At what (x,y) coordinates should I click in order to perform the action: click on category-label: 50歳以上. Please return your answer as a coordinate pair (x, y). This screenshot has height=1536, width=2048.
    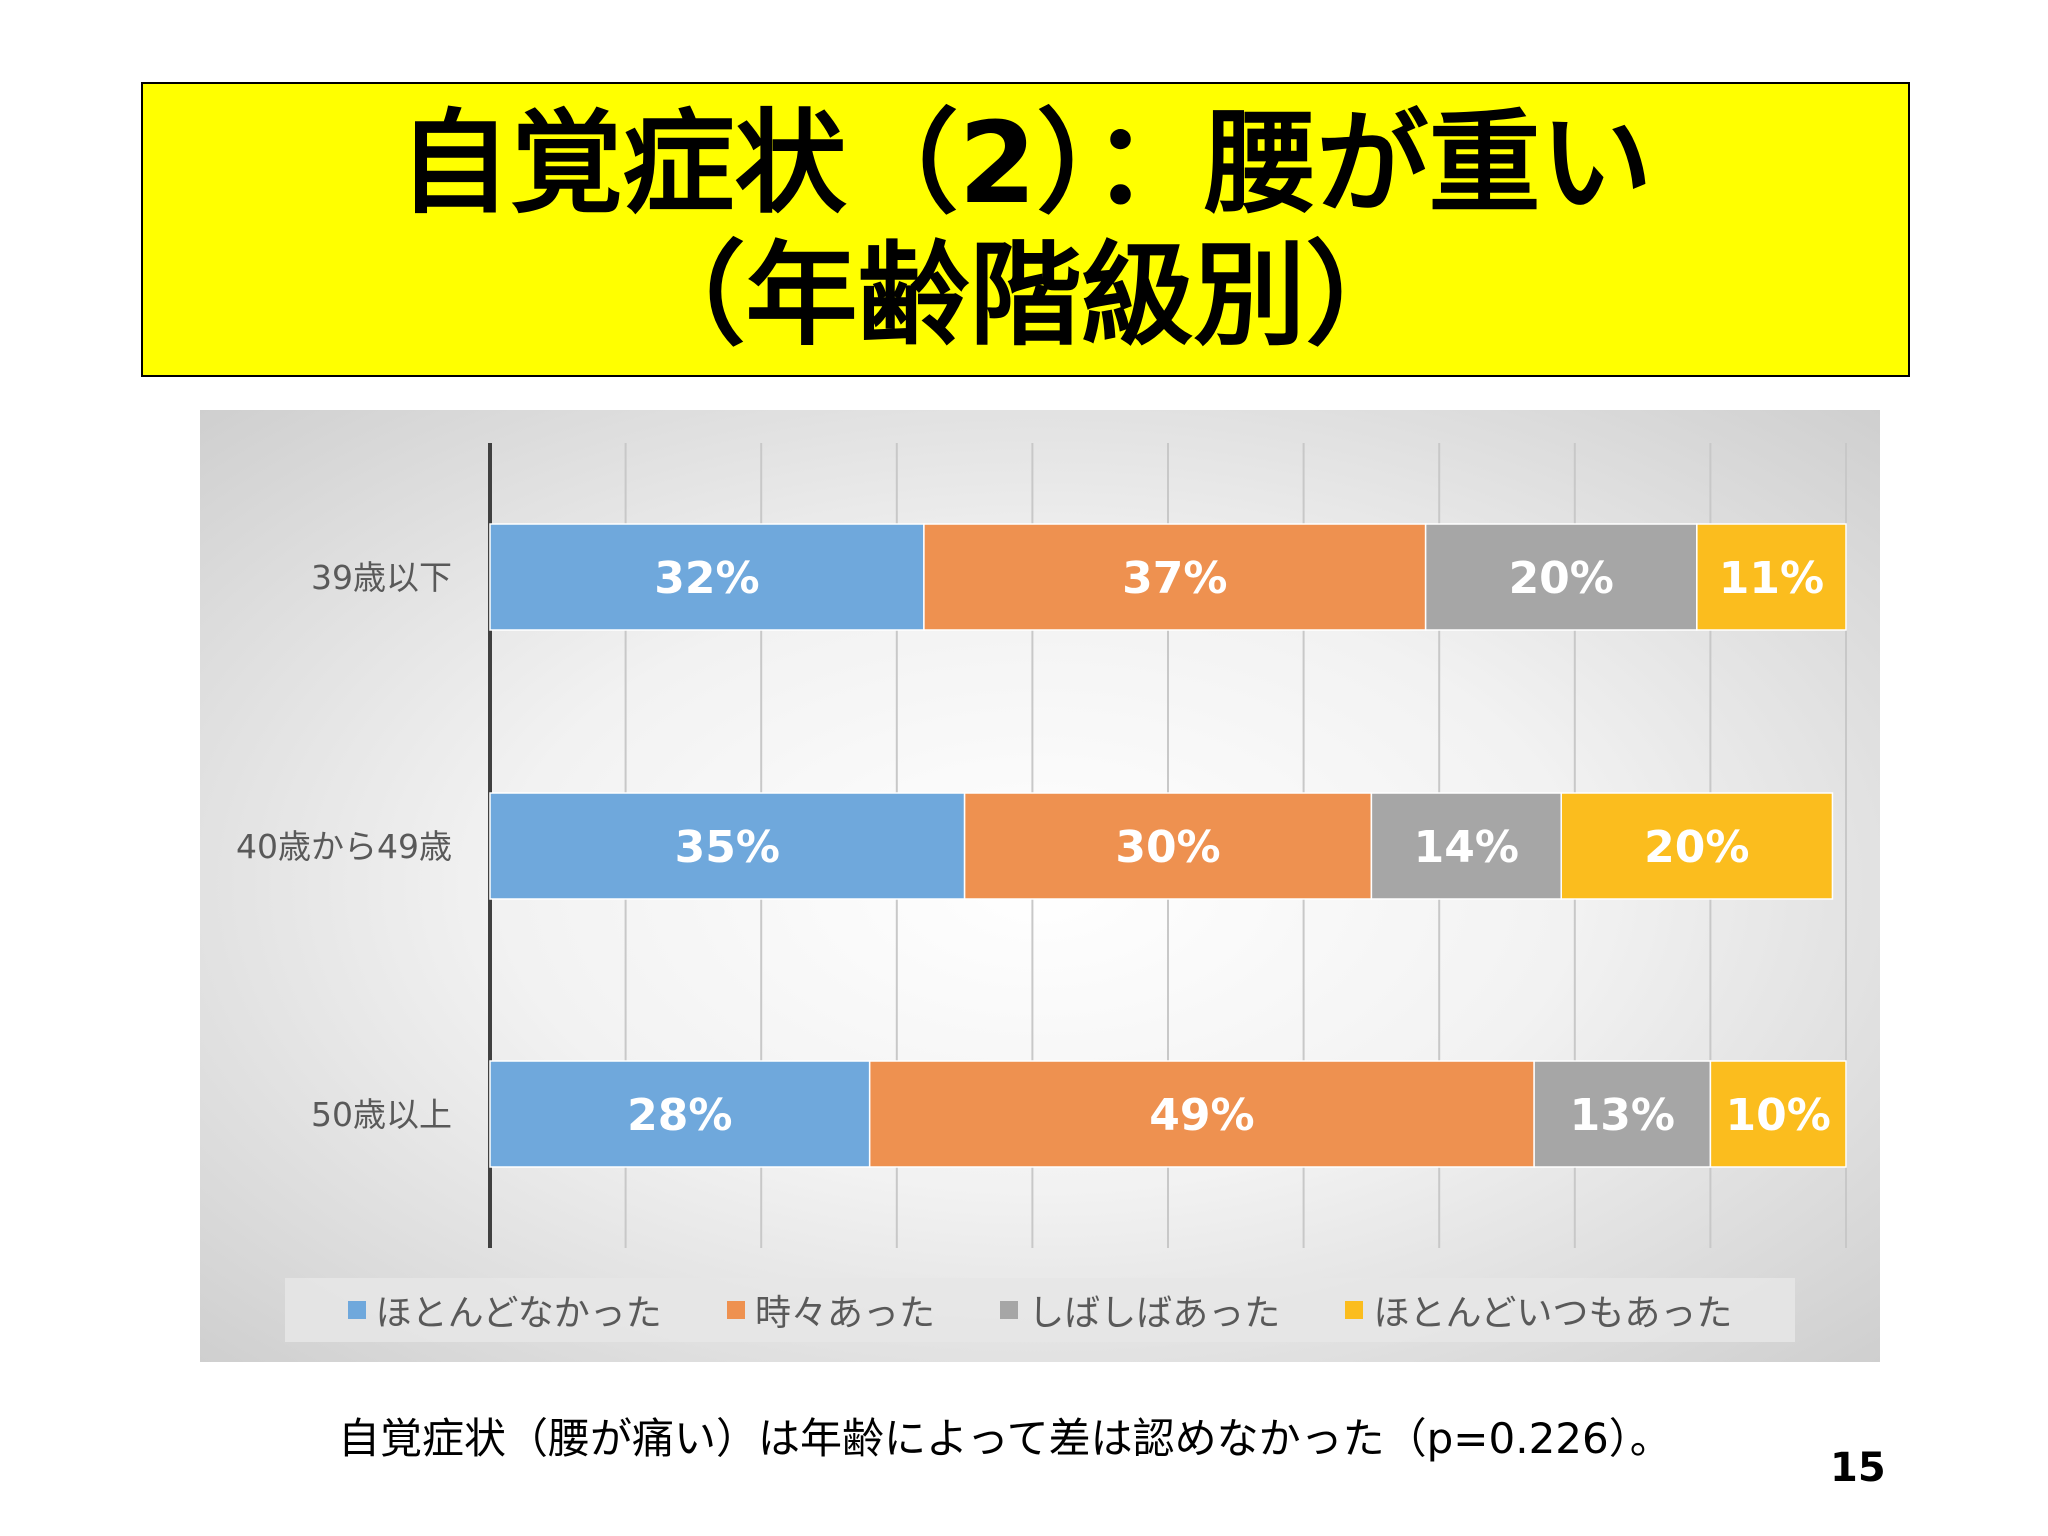
    Looking at the image, I should click on (381, 1114).